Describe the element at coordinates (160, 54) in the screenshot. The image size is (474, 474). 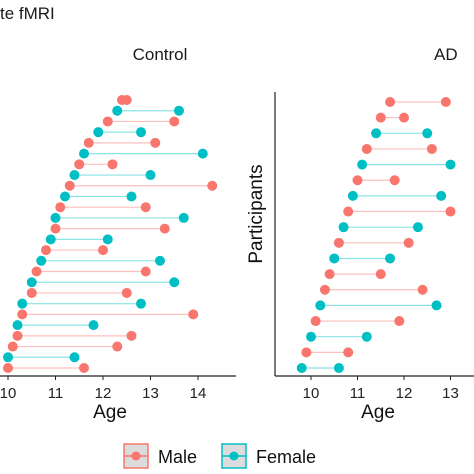
I see `facet-title-control: Control` at that location.